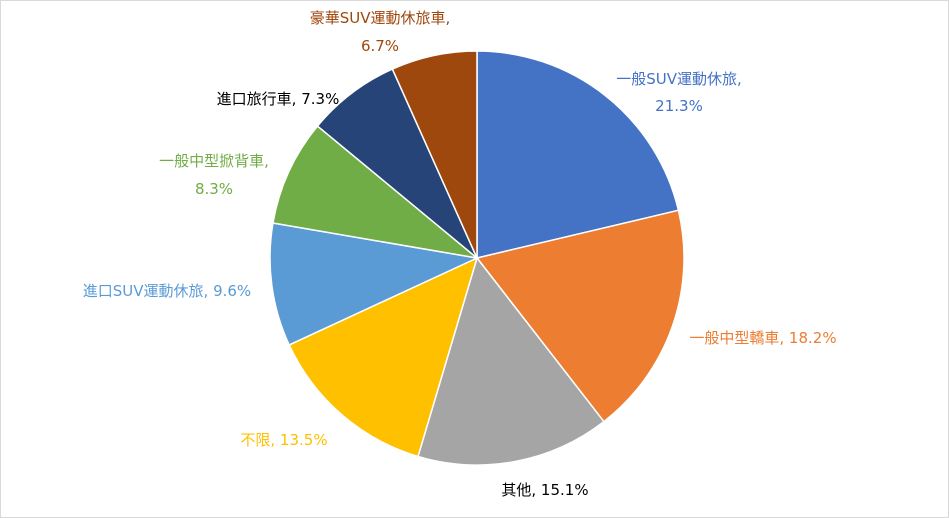 This screenshot has height=518, width=949. Describe the element at coordinates (283, 440) in the screenshot. I see `slice-label-4: 不限, 13.5%` at that location.